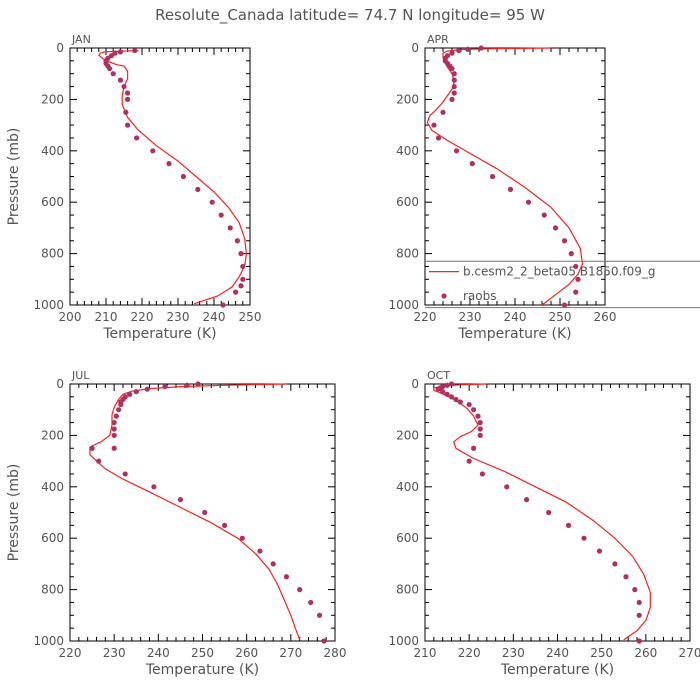  Describe the element at coordinates (80, 375) in the screenshot. I see `panel-month-label: JUL` at that location.